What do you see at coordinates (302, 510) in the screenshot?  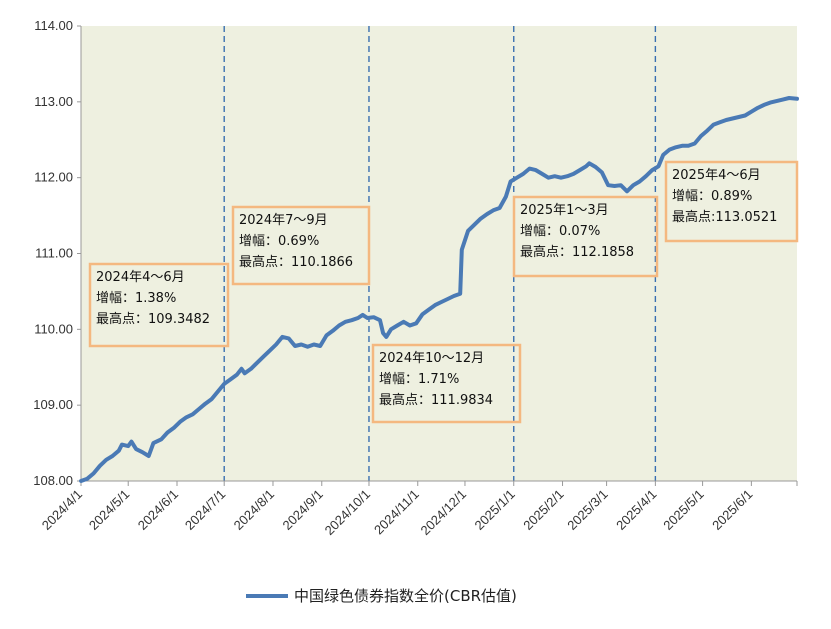 I see `x-tick-label: 2024/9/1` at bounding box center [302, 510].